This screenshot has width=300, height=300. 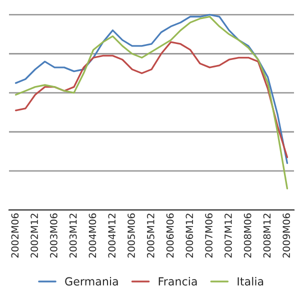 What do you see at coordinates (15, 235) in the screenshot?
I see `x-tick-label: 2002M06` at bounding box center [15, 235].